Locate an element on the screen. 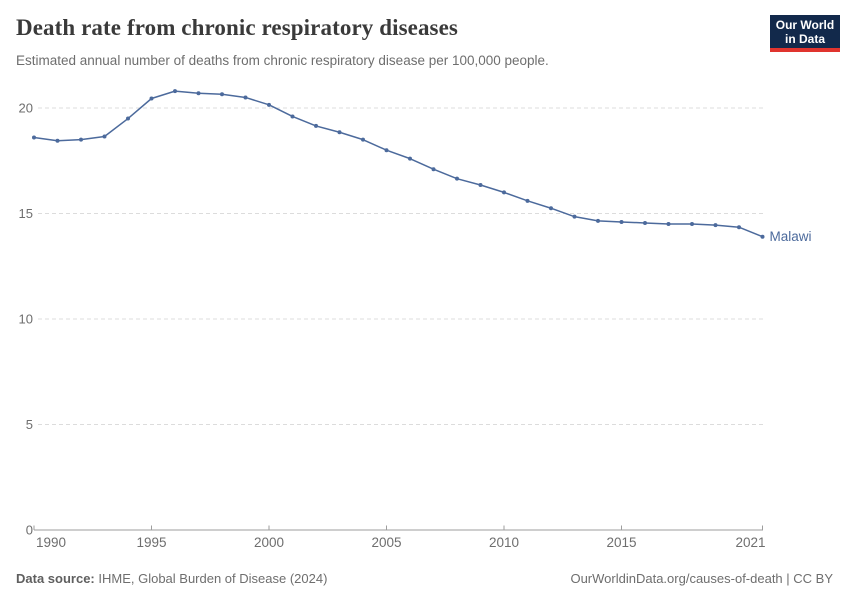 This screenshot has width=850, height=600. x-axis-tick-label: 2005 is located at coordinates (386, 542).